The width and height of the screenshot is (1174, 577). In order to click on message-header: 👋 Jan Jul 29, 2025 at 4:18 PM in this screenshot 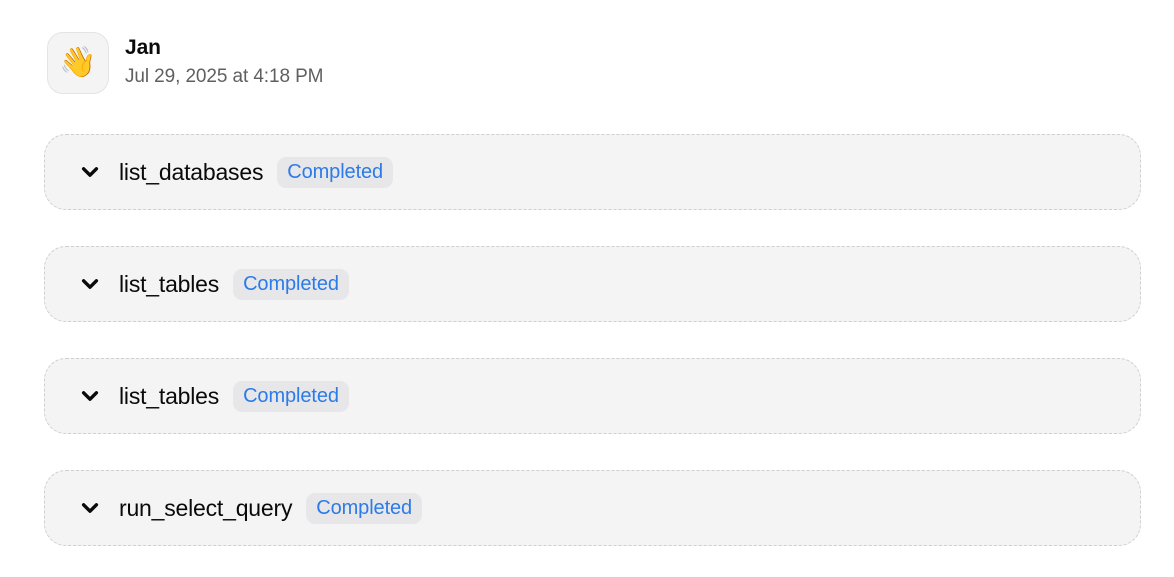, I will do `click(185, 63)`.